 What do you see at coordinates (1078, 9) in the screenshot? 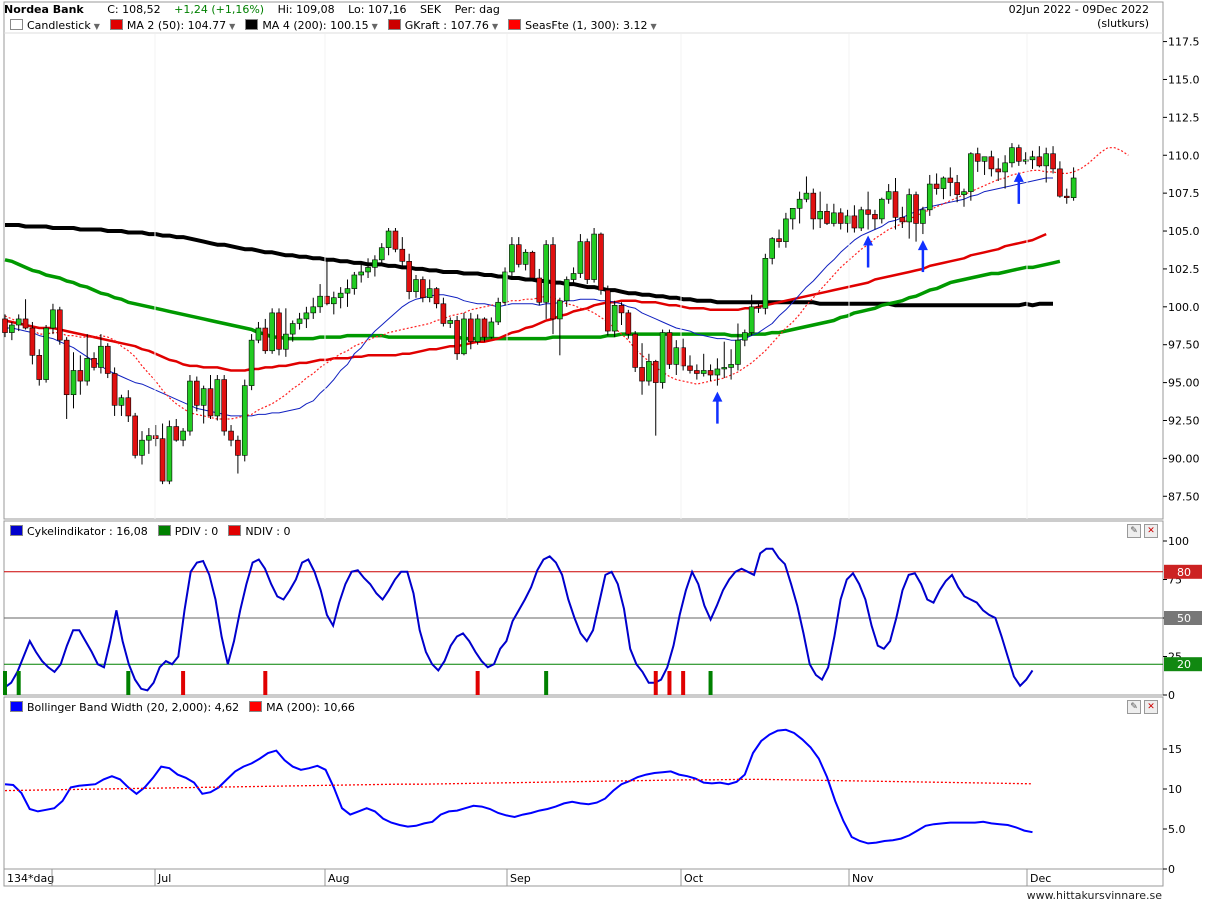
I see `date-range-text: 02Jun 2022 - 09Dec 2022` at bounding box center [1078, 9].